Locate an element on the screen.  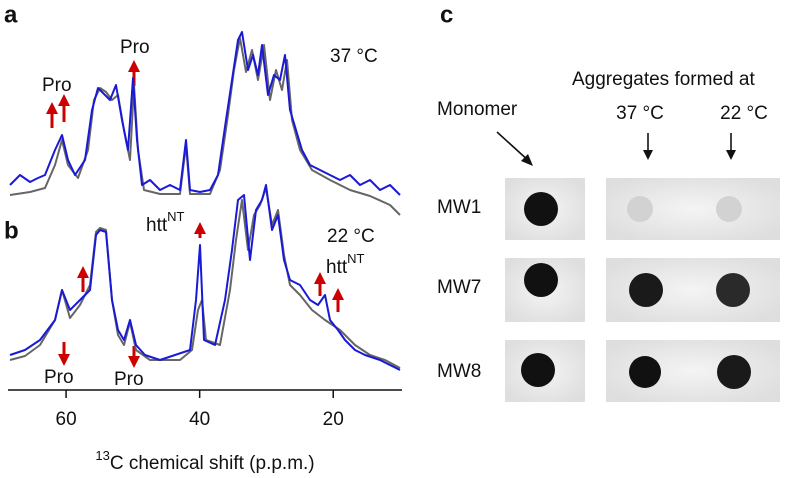
group-header: Aggregates formed at is located at coordinates (663, 79).